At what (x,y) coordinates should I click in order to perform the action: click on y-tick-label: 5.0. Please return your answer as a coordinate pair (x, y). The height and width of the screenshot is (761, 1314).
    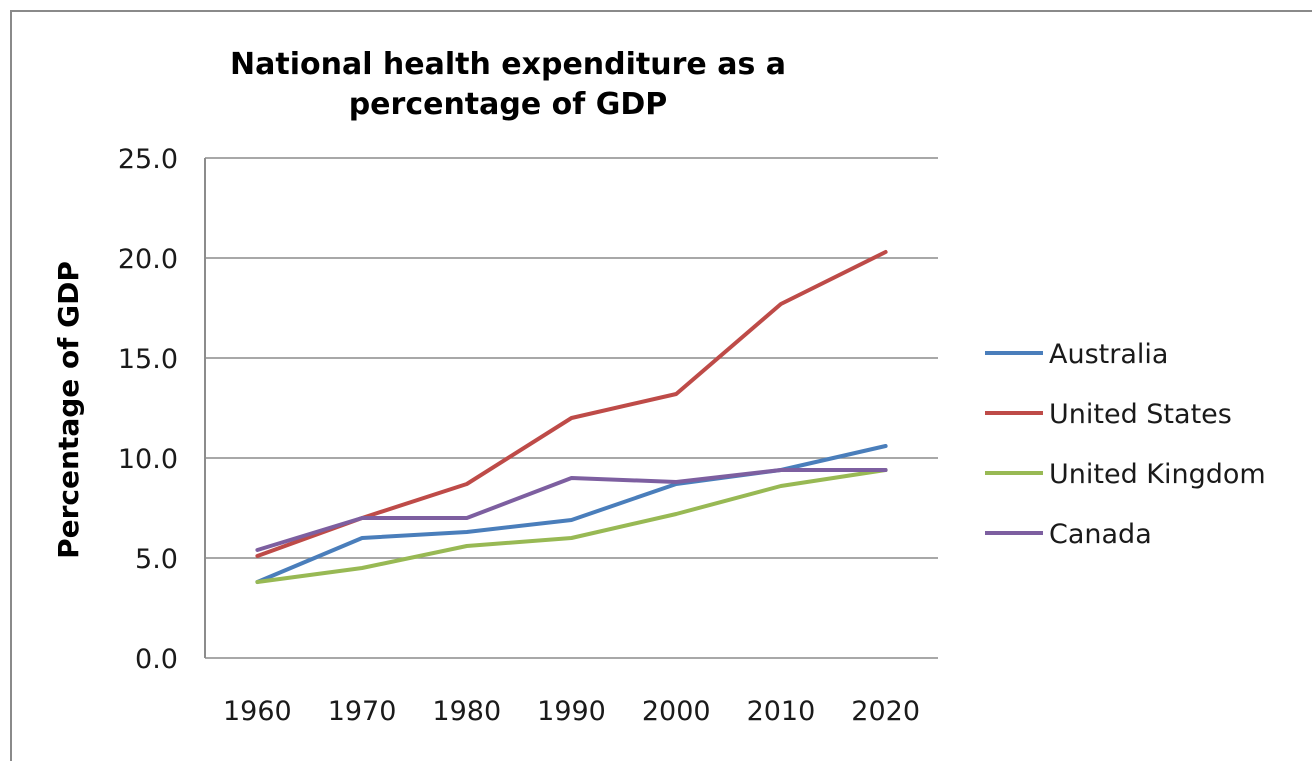
    Looking at the image, I should click on (156, 559).